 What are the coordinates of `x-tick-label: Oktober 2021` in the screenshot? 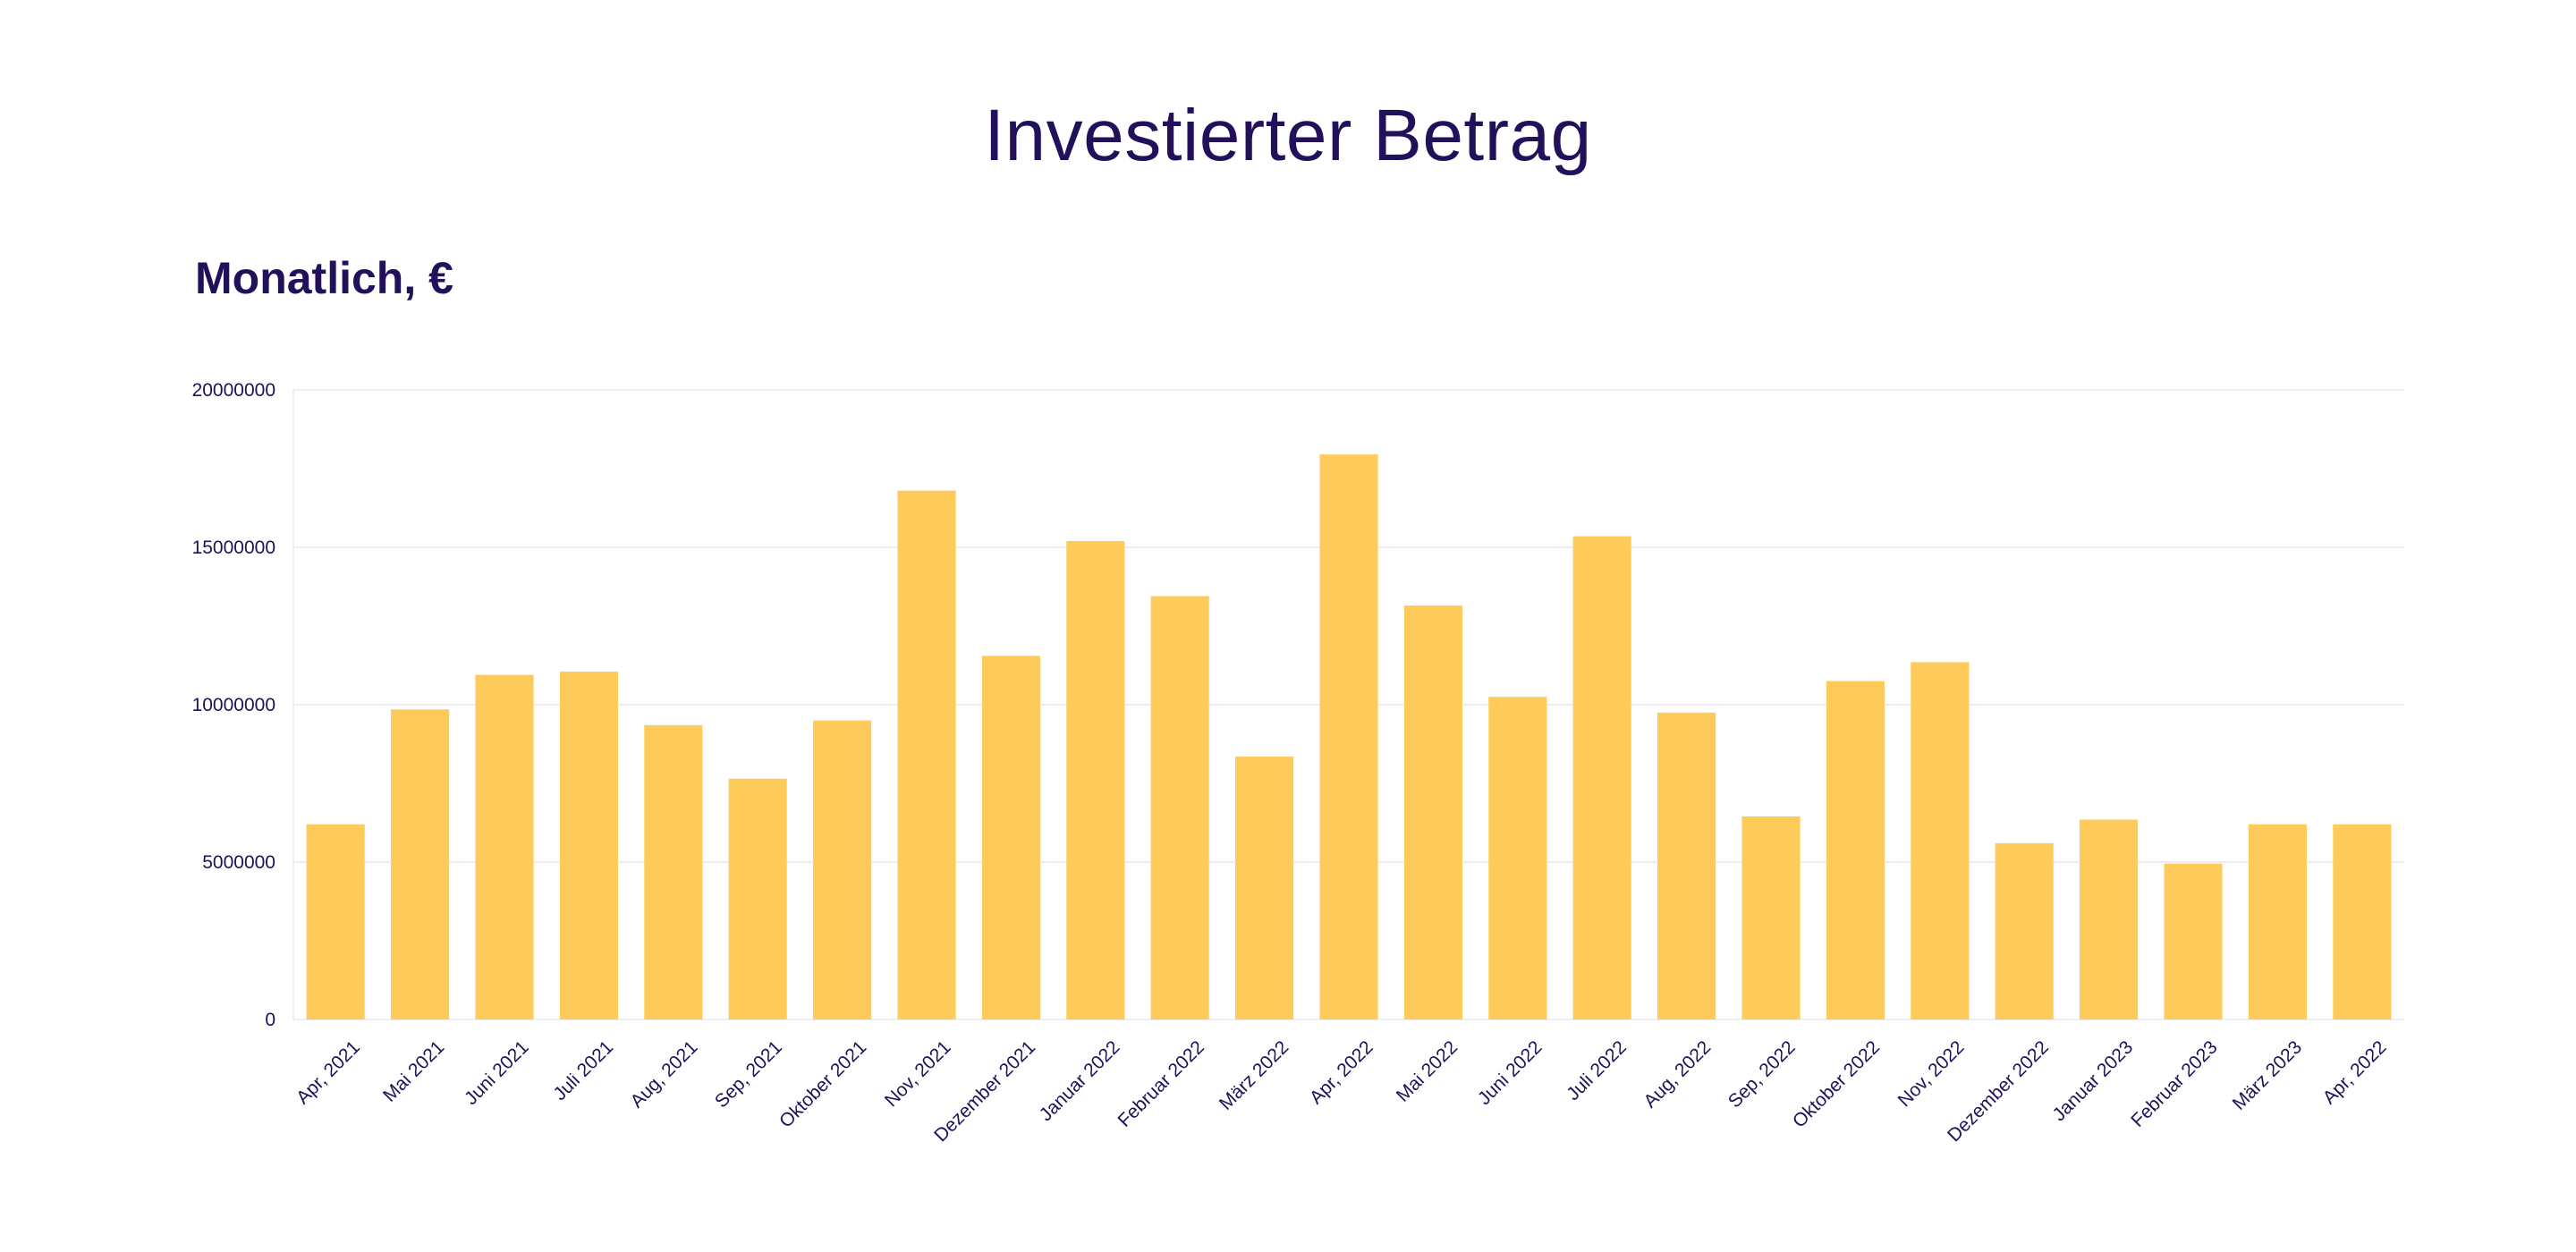 It's located at (822, 1083).